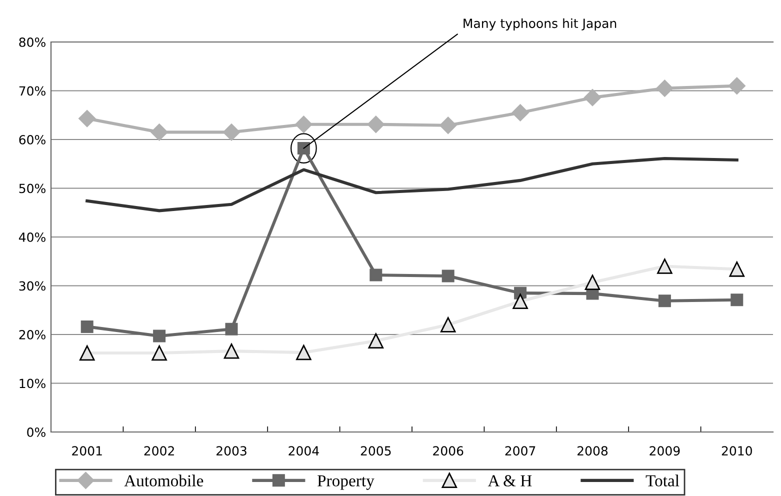 The image size is (781, 496). Describe the element at coordinates (663, 480) in the screenshot. I see `legend-label: Total` at that location.